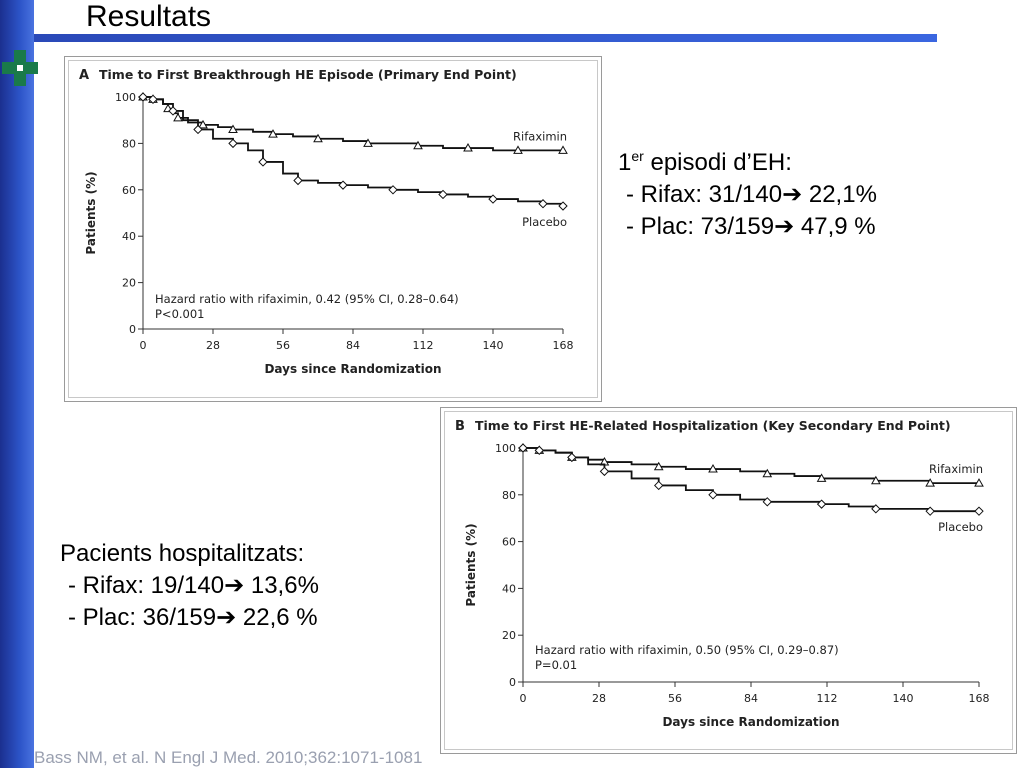 The image size is (1024, 768). What do you see at coordinates (125, 97) in the screenshot?
I see `chart-a-ytick-label: 100` at bounding box center [125, 97].